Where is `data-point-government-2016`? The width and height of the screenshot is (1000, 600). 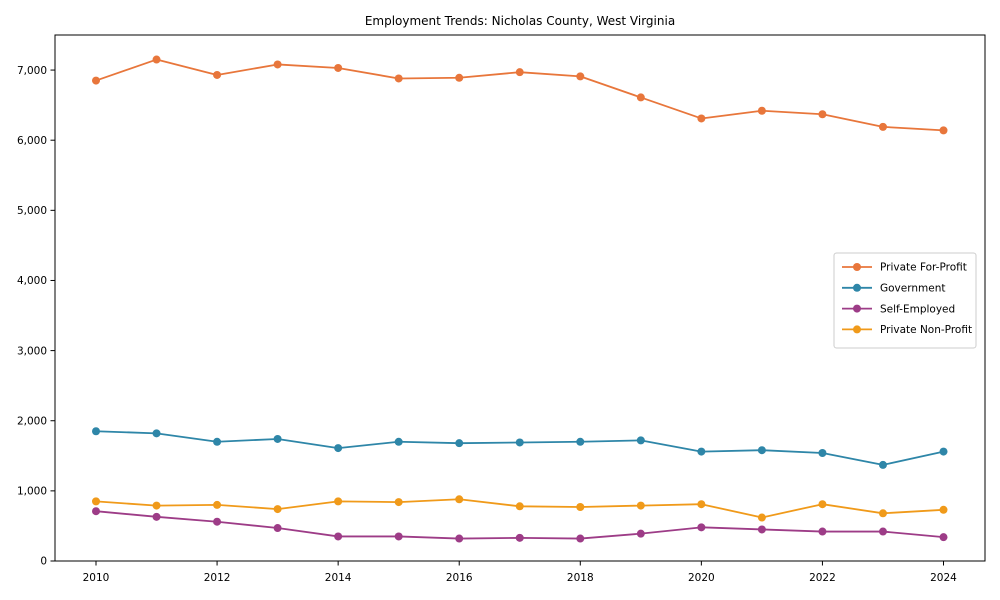
data-point-government-2016 is located at coordinates (459, 443).